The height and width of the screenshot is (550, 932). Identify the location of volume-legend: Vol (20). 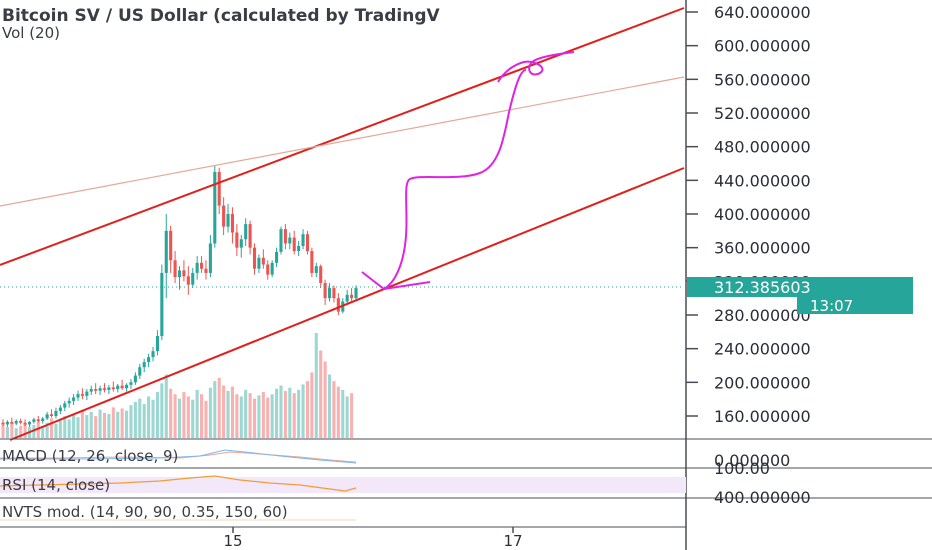
(31, 33).